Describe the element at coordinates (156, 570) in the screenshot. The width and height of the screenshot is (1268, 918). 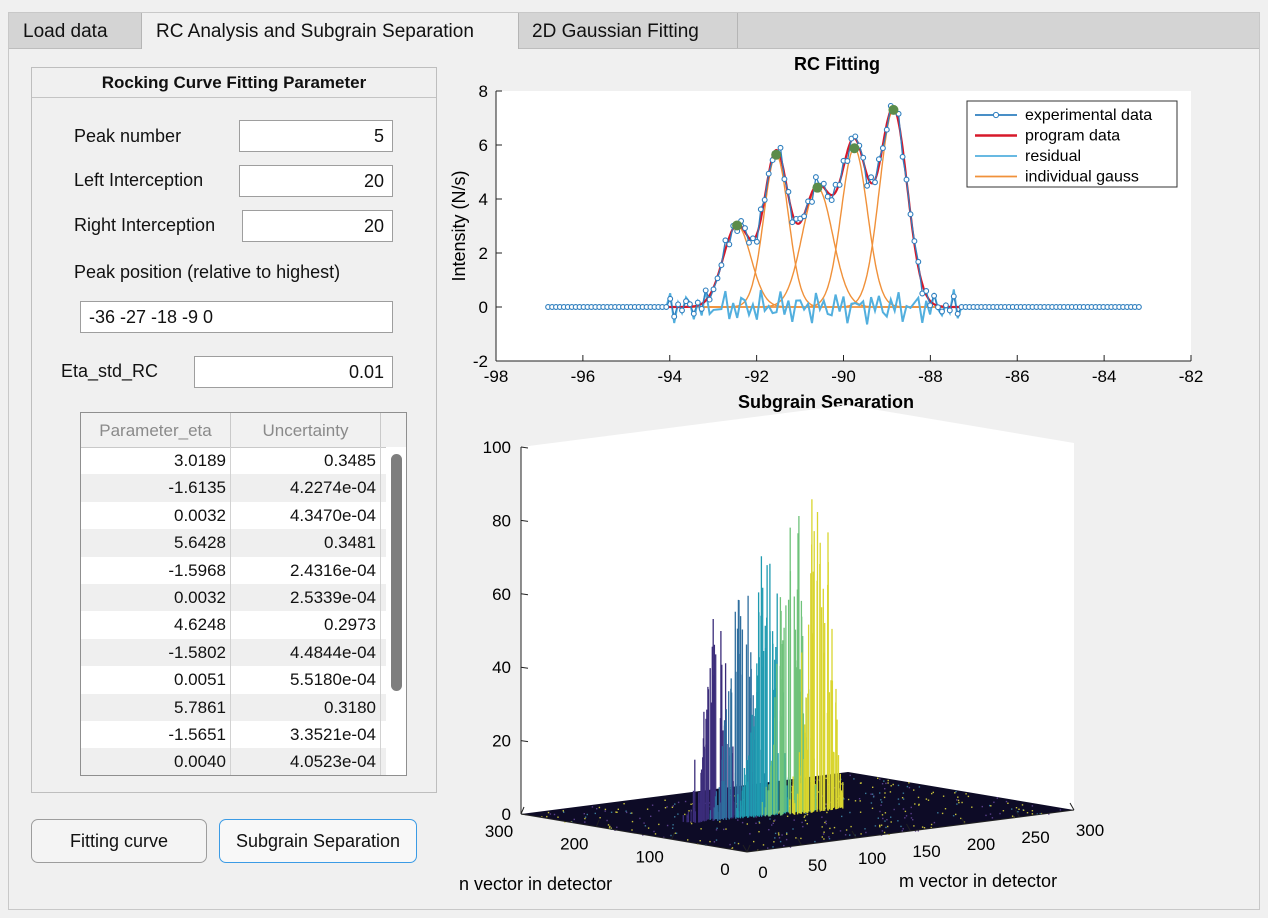
I see `parameter-eta-cell: -1.5968` at that location.